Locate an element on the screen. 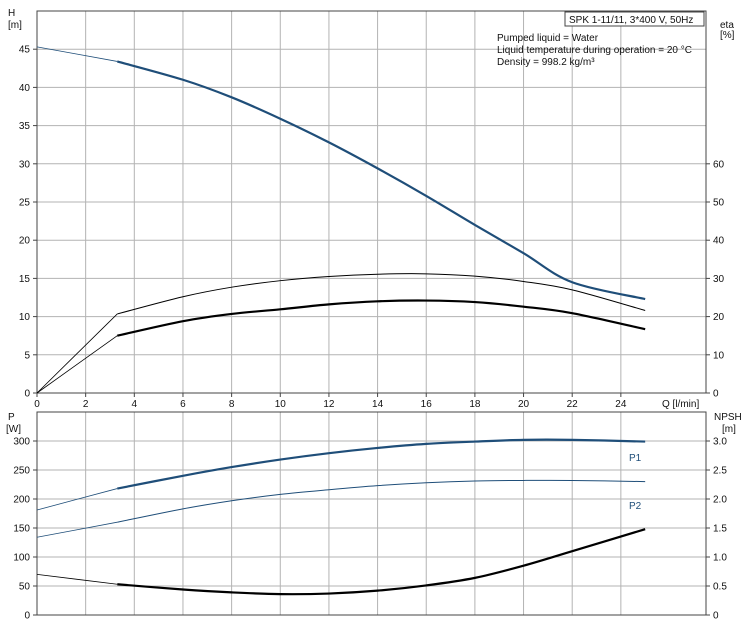  top-series-2-extension is located at coordinates (77, 364).